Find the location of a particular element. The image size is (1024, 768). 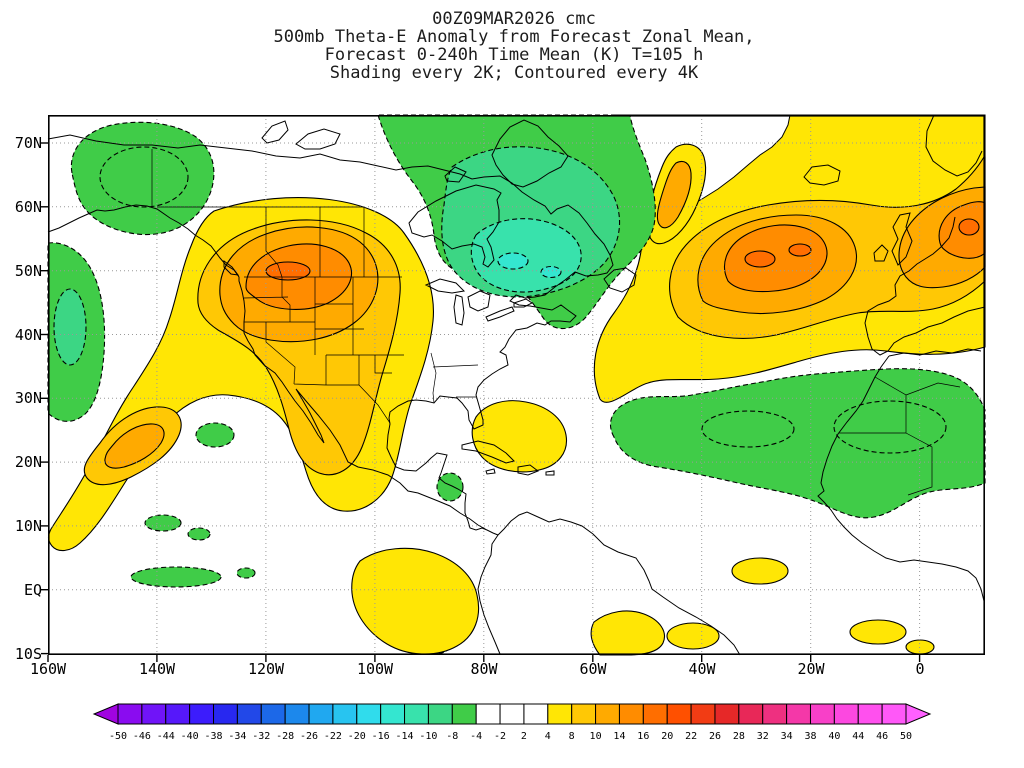

africa-country-borders is located at coordinates (900, 436).